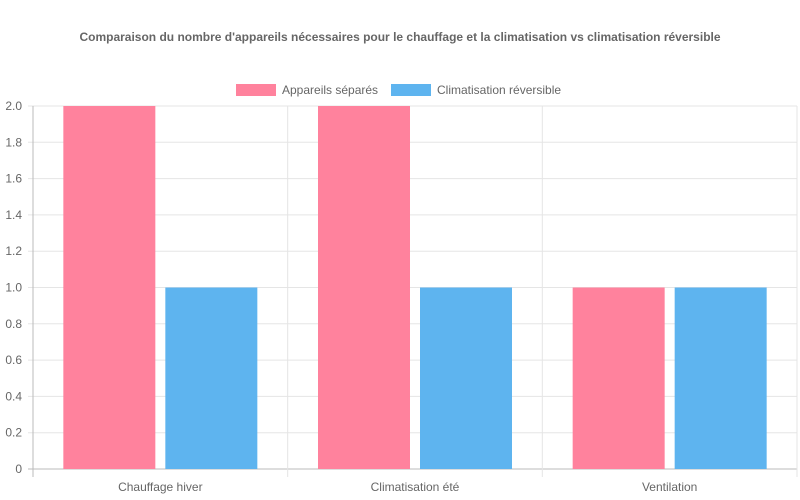  Describe the element at coordinates (13, 360) in the screenshot. I see `y-tick-label: 0.6` at that location.